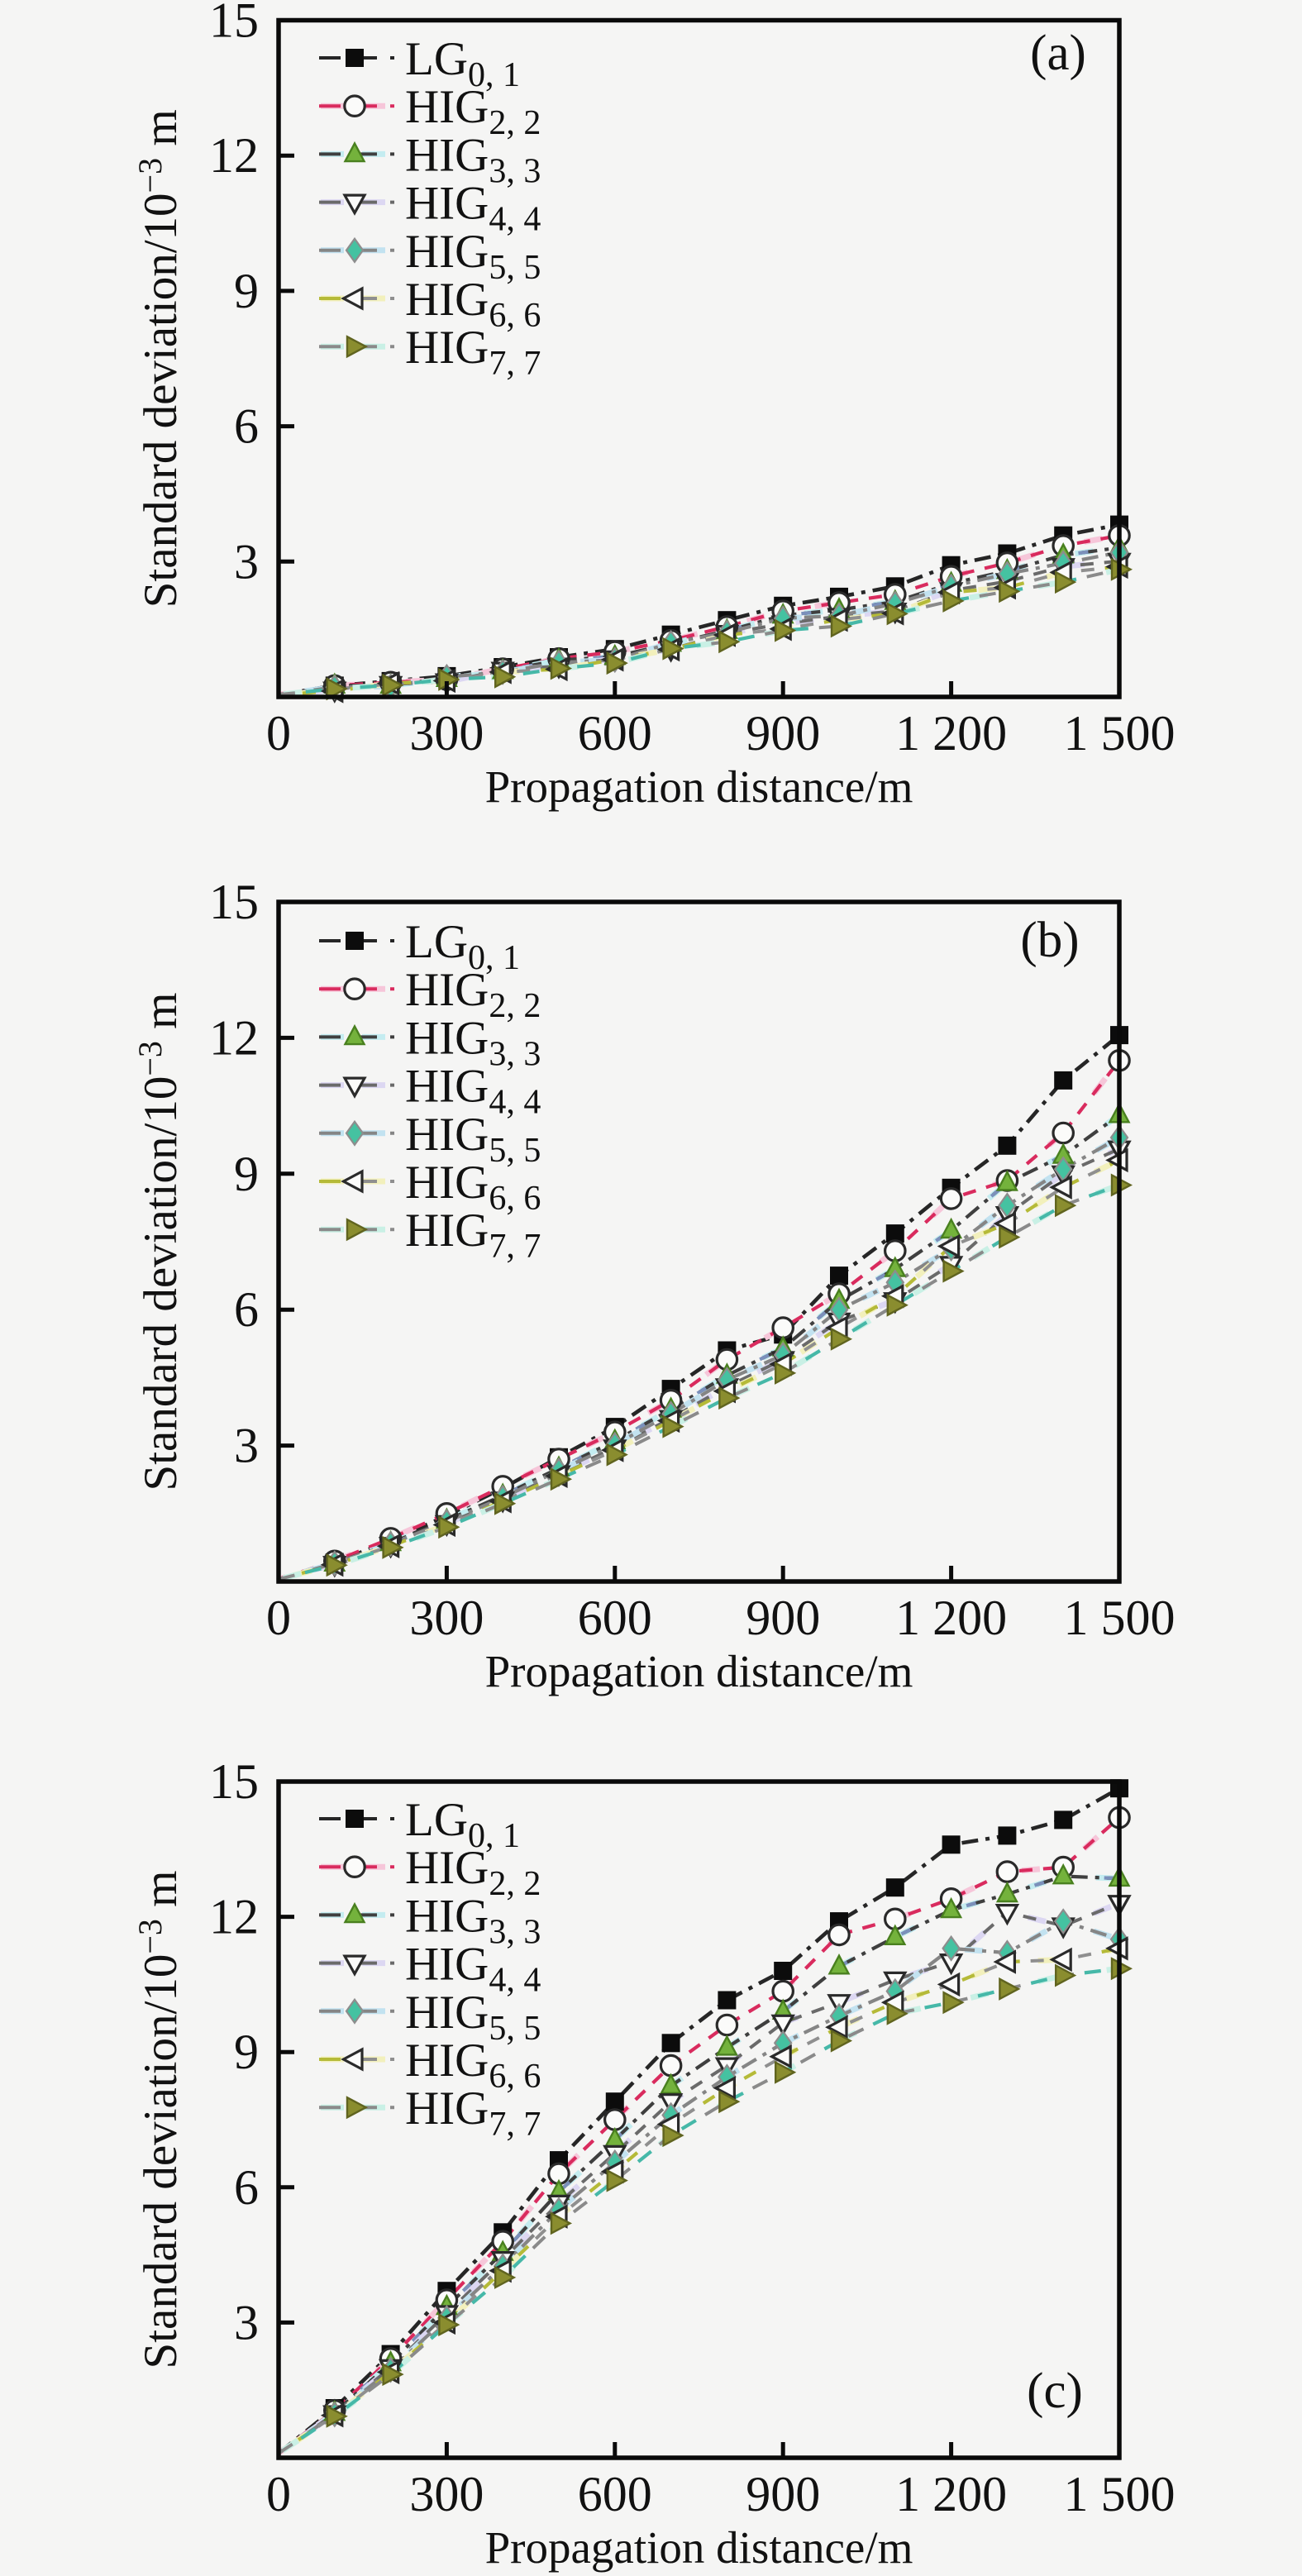  What do you see at coordinates (1058, 54) in the screenshot?
I see `svg-text: (a)` at bounding box center [1058, 54].